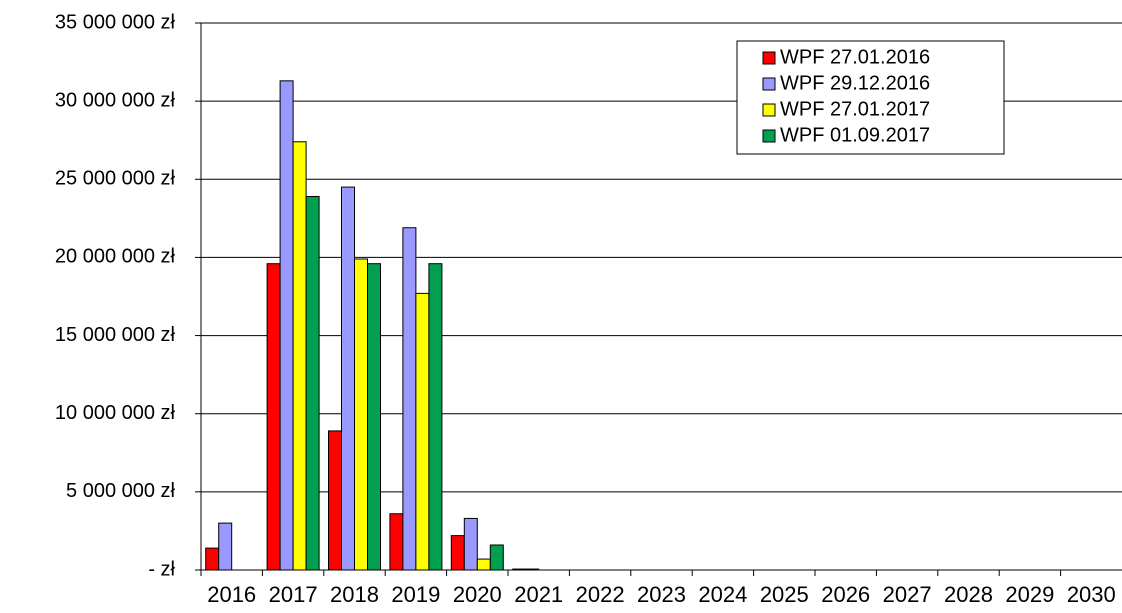 This screenshot has height=613, width=1122. I want to click on y-tick-label: 30 000 000 zł, so click(115, 100).